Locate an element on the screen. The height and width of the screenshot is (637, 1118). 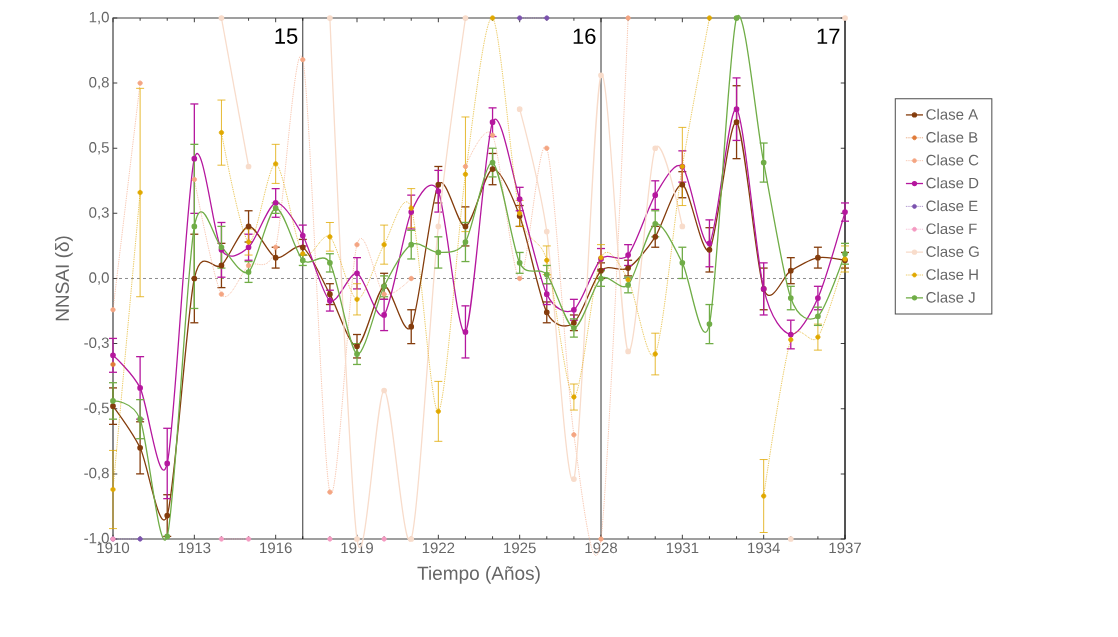
legend-label: Clase B is located at coordinates (952, 137).